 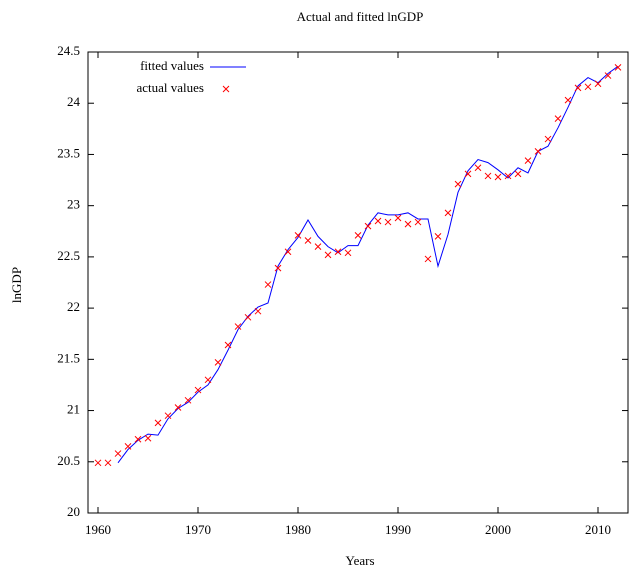 I want to click on y-tick-label: 23.5, so click(x=68, y=152).